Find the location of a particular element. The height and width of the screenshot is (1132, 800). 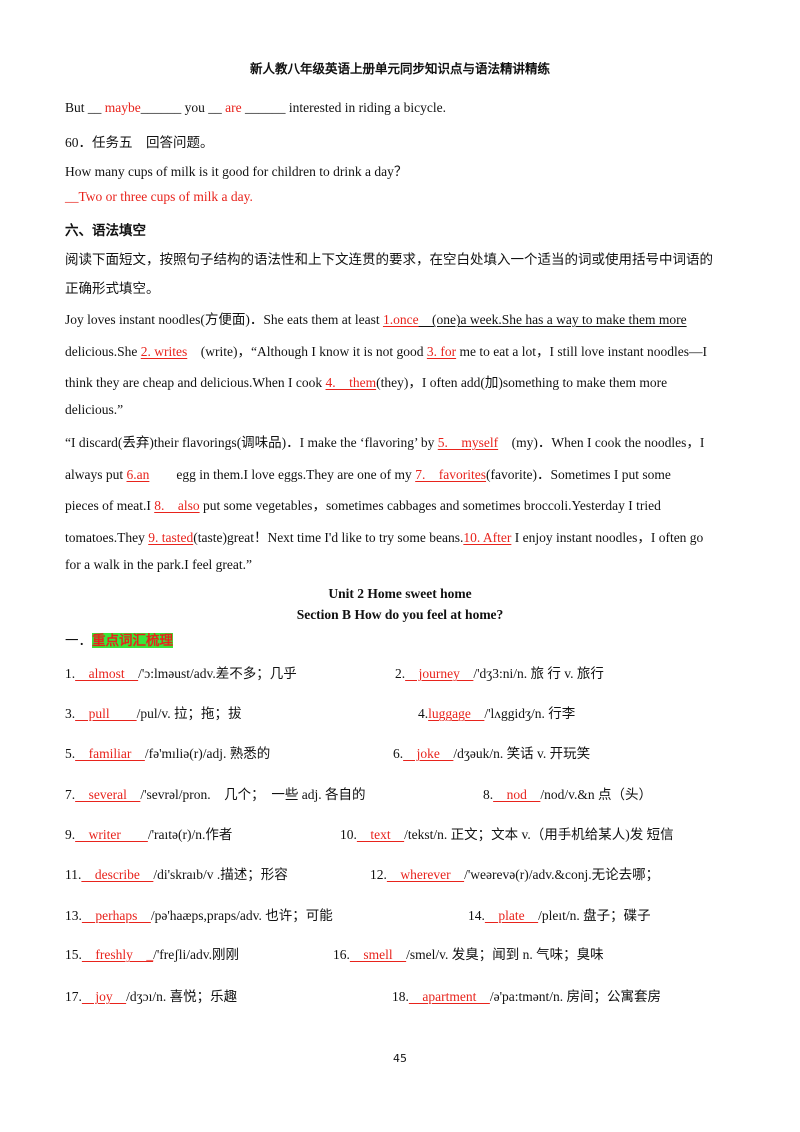

vocab-item: 10. text /tekst/n. 正文；文本 v.（用手机给某人)发 短信 is located at coordinates (507, 834).